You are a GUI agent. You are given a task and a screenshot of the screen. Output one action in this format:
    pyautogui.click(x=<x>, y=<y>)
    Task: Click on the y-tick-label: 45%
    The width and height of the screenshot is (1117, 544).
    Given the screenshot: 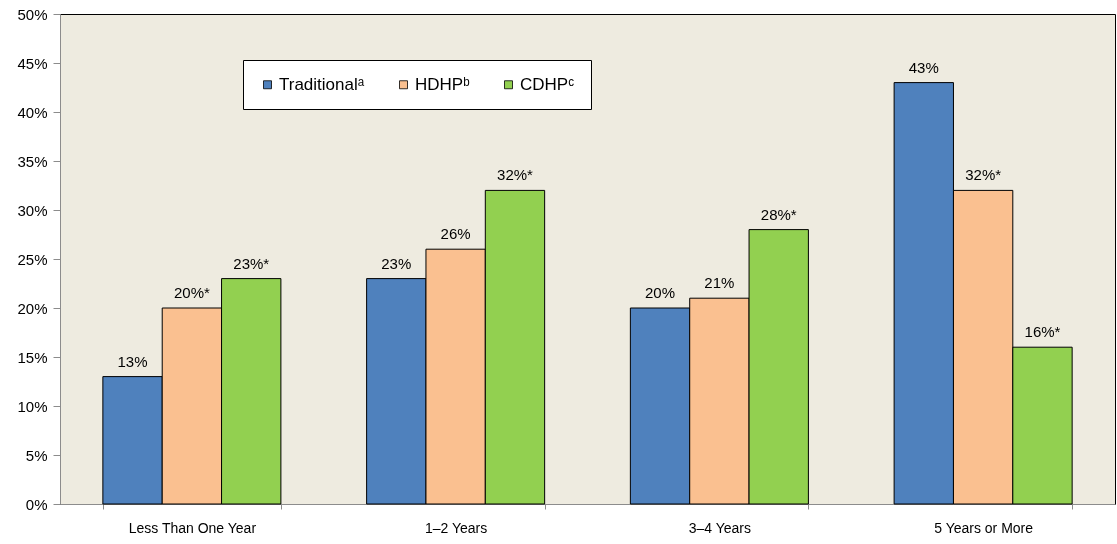 What is the action you would take?
    pyautogui.click(x=32, y=63)
    